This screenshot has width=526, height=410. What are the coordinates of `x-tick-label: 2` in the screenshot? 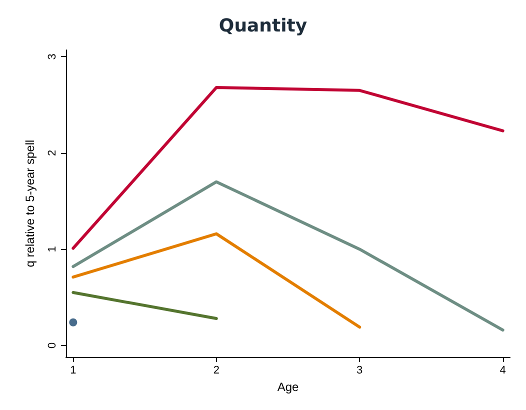 It's located at (216, 370).